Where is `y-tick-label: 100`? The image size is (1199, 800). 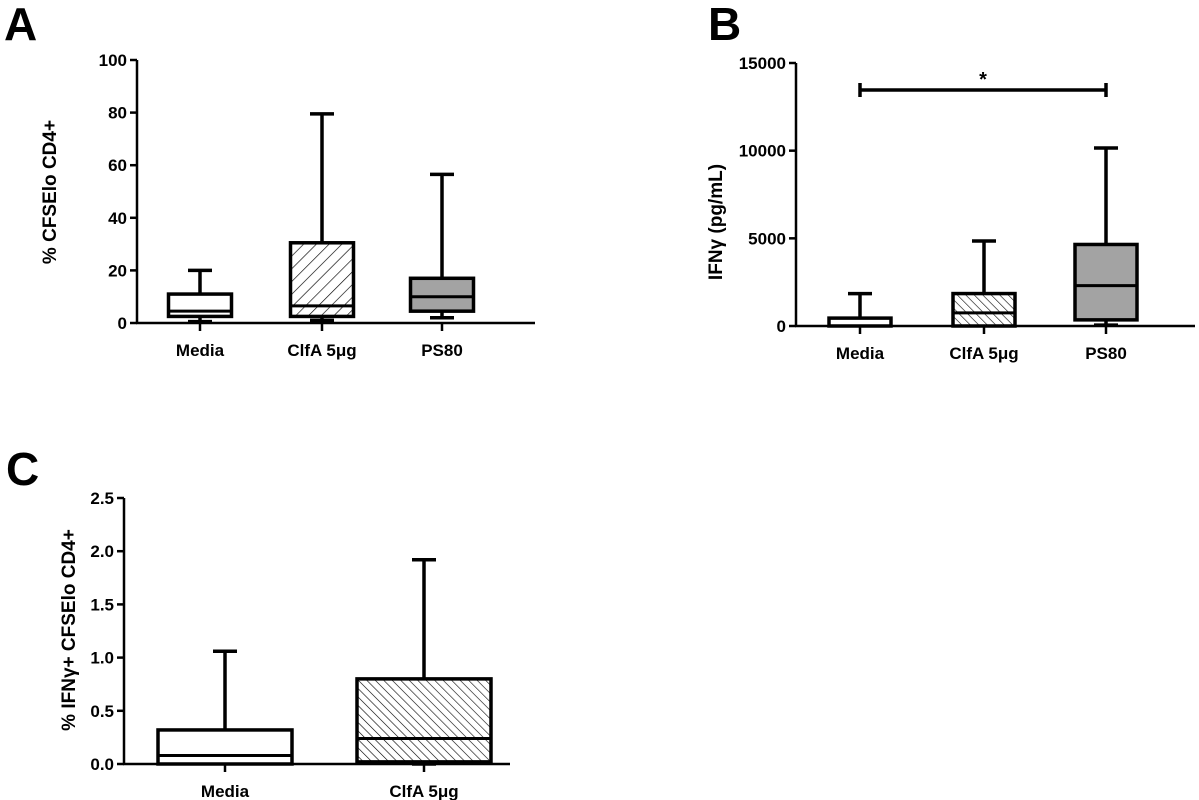
y-tick-label: 100 is located at coordinates (113, 60).